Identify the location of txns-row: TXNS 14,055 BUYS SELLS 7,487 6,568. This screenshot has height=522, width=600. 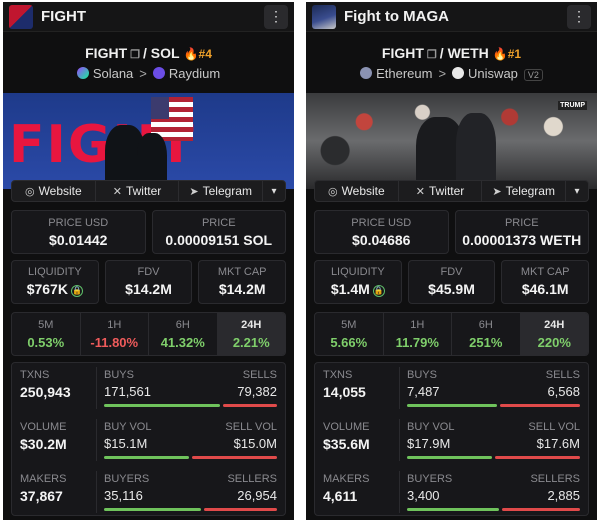
(451, 388).